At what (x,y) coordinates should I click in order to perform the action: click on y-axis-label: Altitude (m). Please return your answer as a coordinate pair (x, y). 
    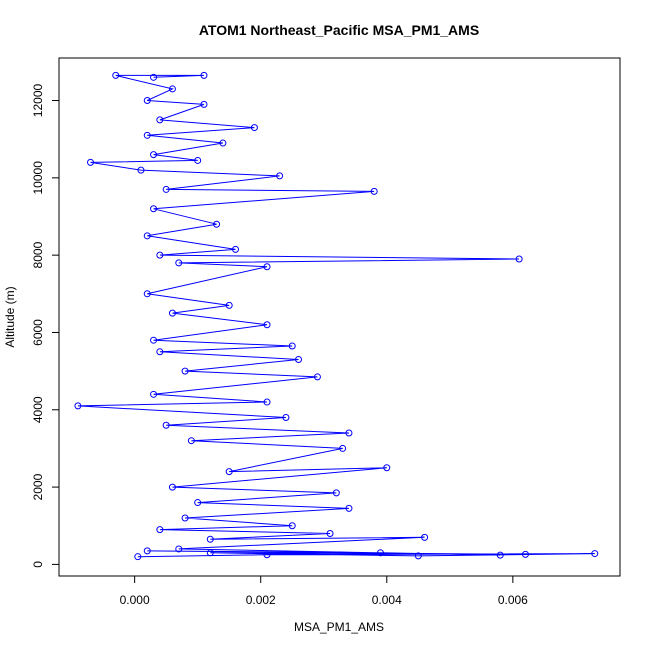
    Looking at the image, I should click on (10, 316).